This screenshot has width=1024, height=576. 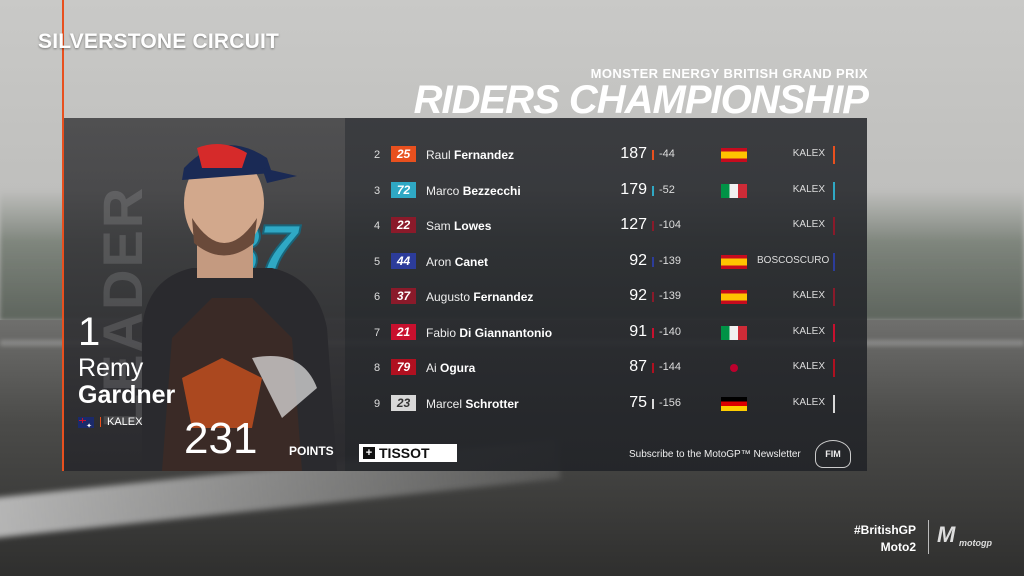 What do you see at coordinates (606, 155) in the screenshot?
I see `standings-row: 2 25 Raul Fernandez 187 -44 KALEX` at bounding box center [606, 155].